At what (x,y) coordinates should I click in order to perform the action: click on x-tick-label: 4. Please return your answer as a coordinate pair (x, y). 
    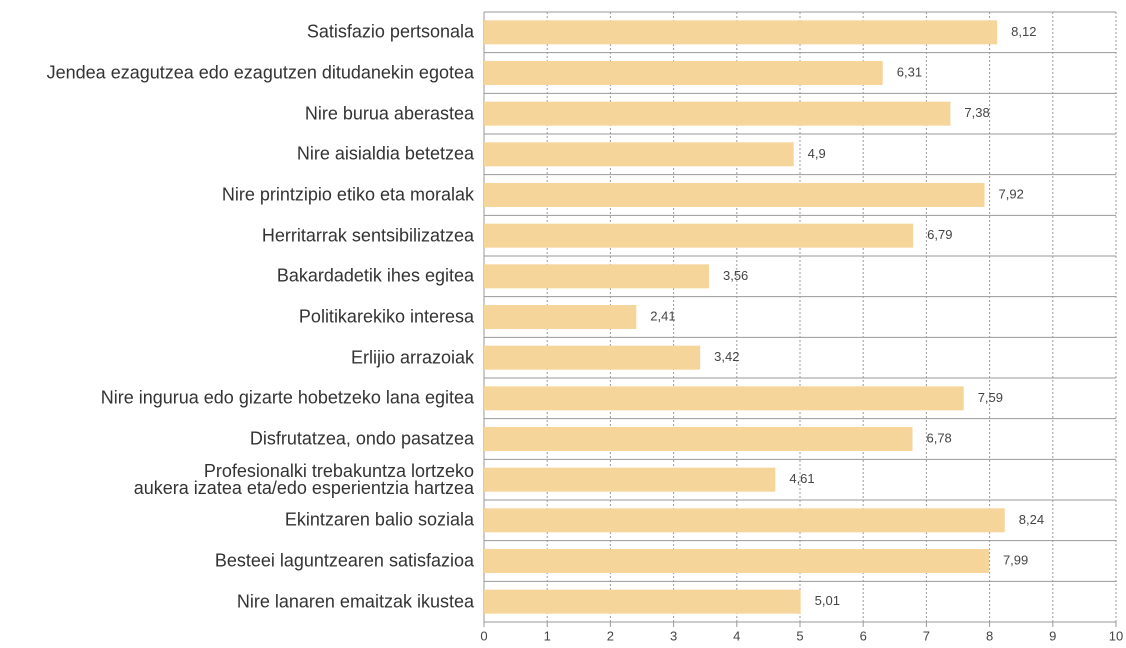
    Looking at the image, I should click on (736, 635).